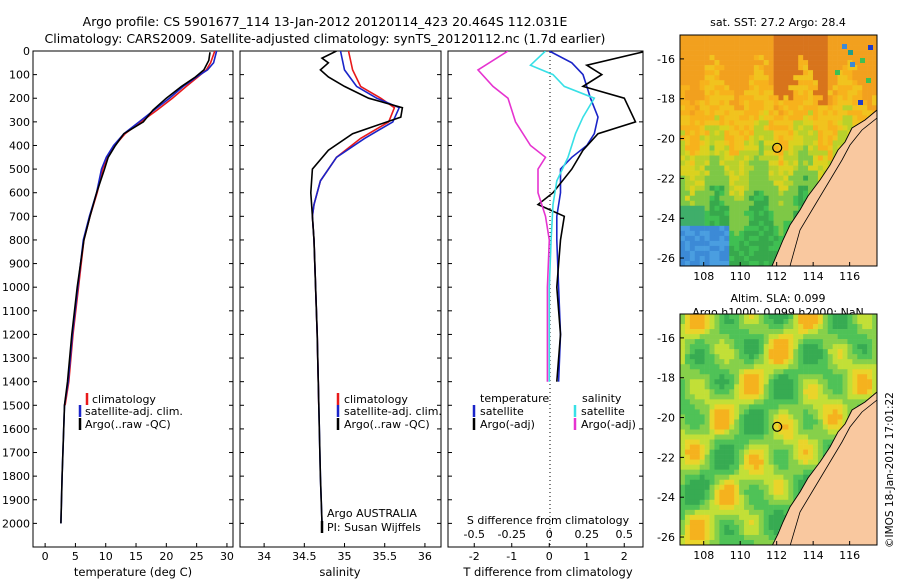  What do you see at coordinates (134, 411) in the screenshot?
I see `legend-label-satellite: satellite-adj. clim.` at bounding box center [134, 411].